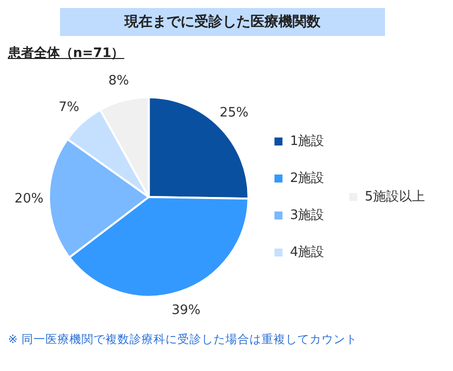 The image size is (453, 371). Describe the element at coordinates (67, 53) in the screenshot. I see `chart-subtitle: 患者全体（n=71）` at that location.